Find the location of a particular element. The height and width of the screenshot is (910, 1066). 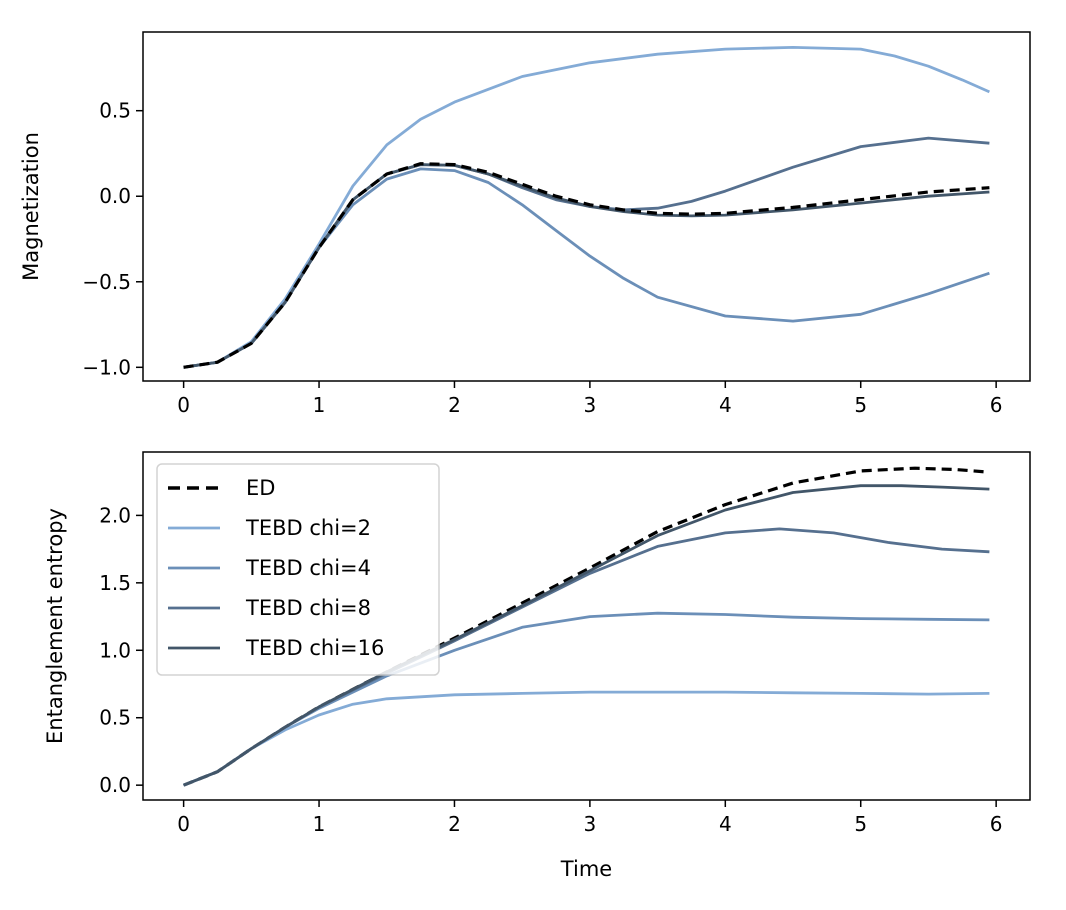

y-axis-label: Magnetization is located at coordinates (31, 206).